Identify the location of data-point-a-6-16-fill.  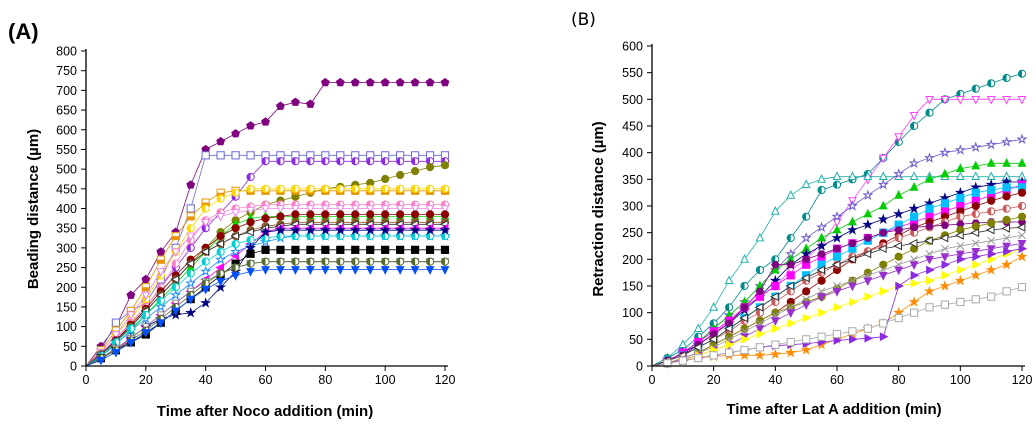
(323, 189).